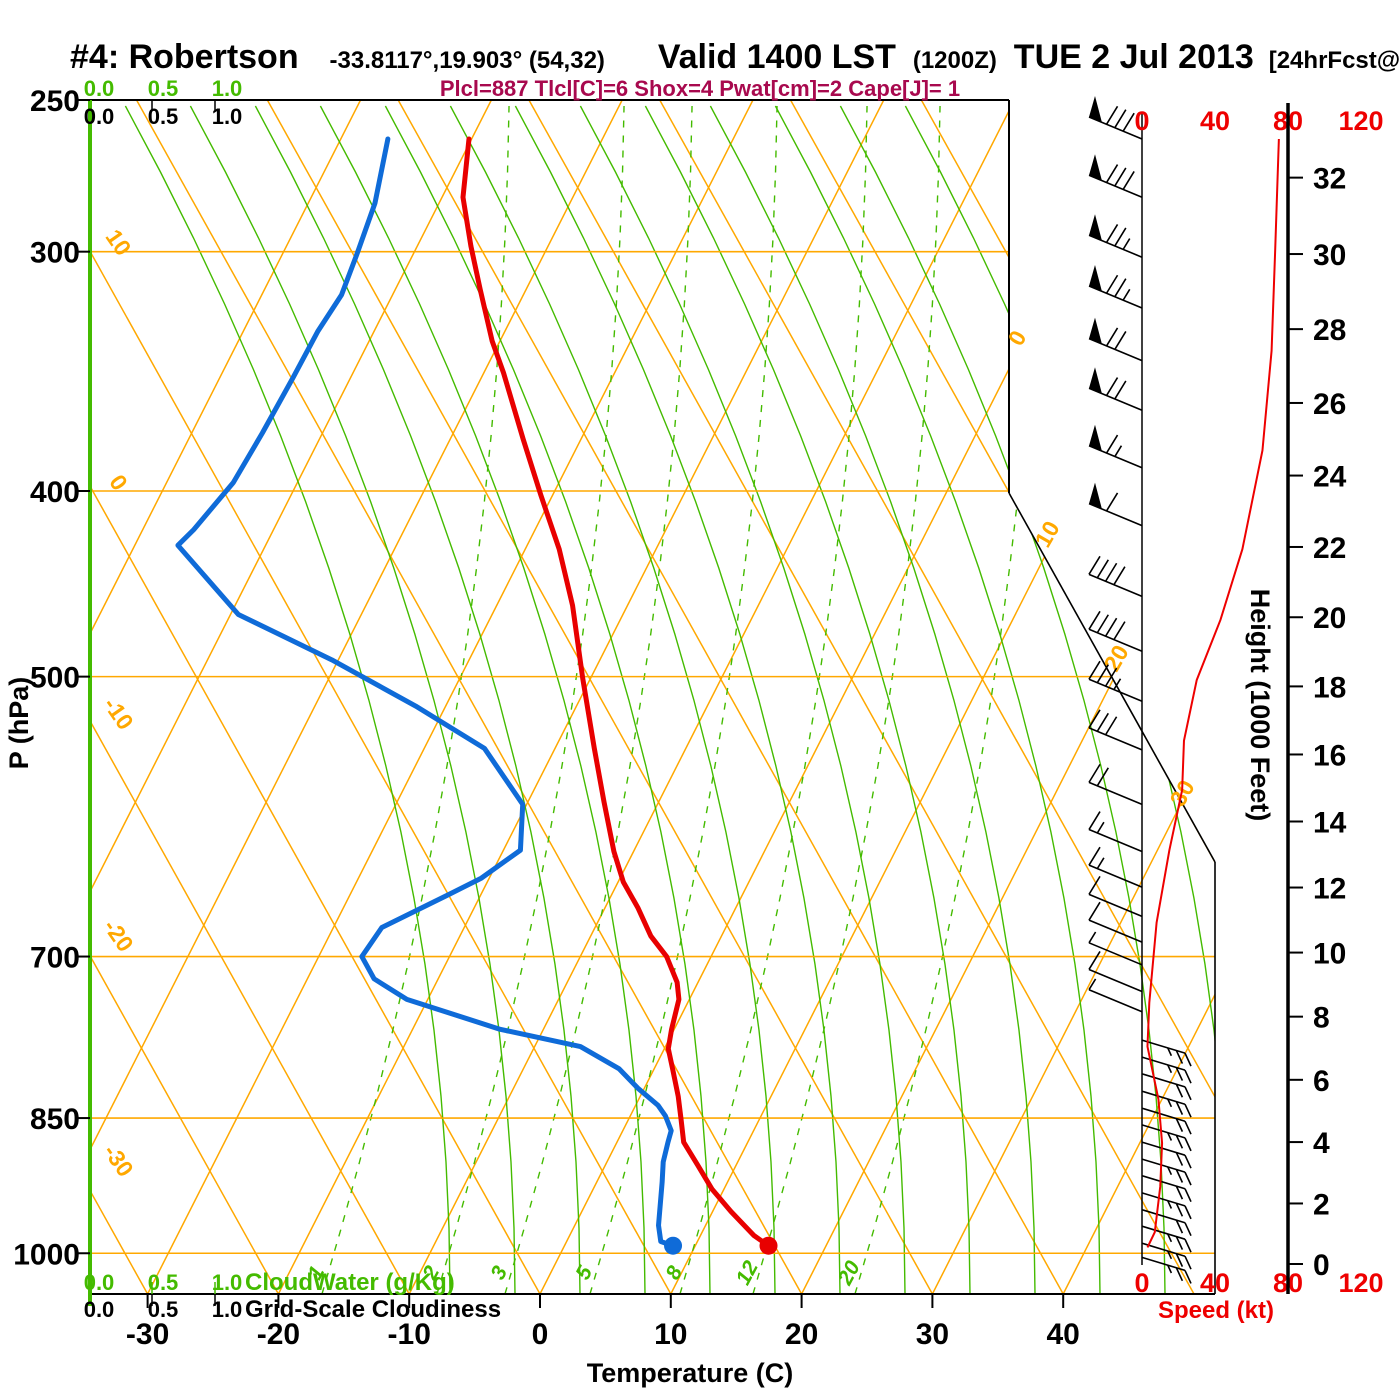  Describe the element at coordinates (55, 1119) in the screenshot. I see `pressure-tick-label: 850` at that location.